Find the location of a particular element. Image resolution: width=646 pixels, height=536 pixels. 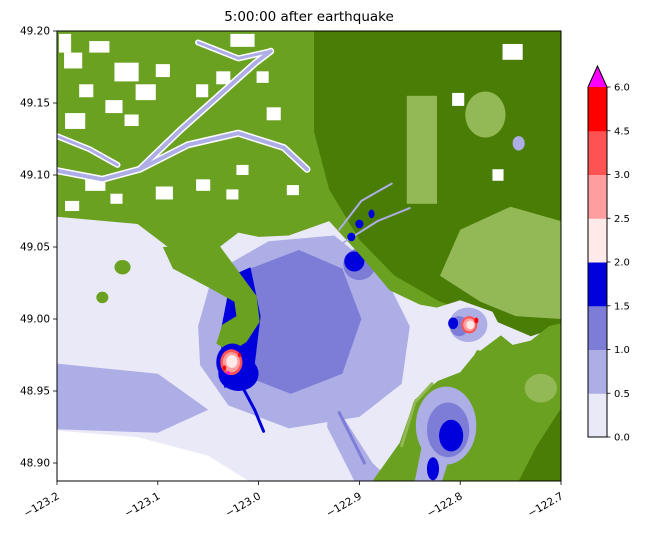

x-tick-label: −122.8 is located at coordinates (445, 505).